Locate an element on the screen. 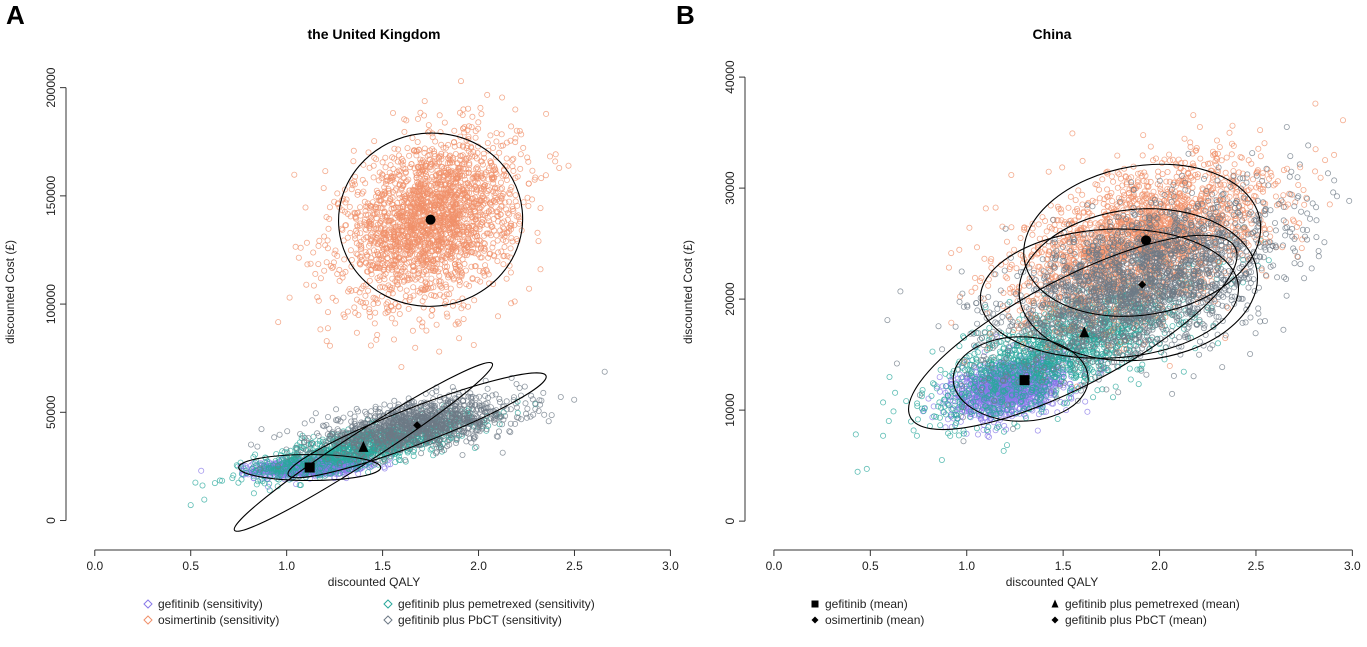 The width and height of the screenshot is (1367, 647). series-gefitinib-plus-pbct is located at coordinates (427, 420).